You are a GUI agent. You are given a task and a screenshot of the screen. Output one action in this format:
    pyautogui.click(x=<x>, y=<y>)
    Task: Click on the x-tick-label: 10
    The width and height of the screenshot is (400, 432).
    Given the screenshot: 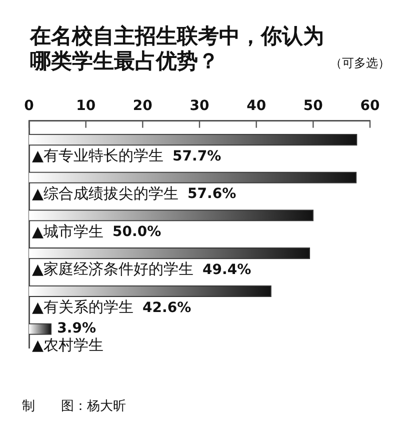 What is the action you would take?
    pyautogui.click(x=86, y=106)
    